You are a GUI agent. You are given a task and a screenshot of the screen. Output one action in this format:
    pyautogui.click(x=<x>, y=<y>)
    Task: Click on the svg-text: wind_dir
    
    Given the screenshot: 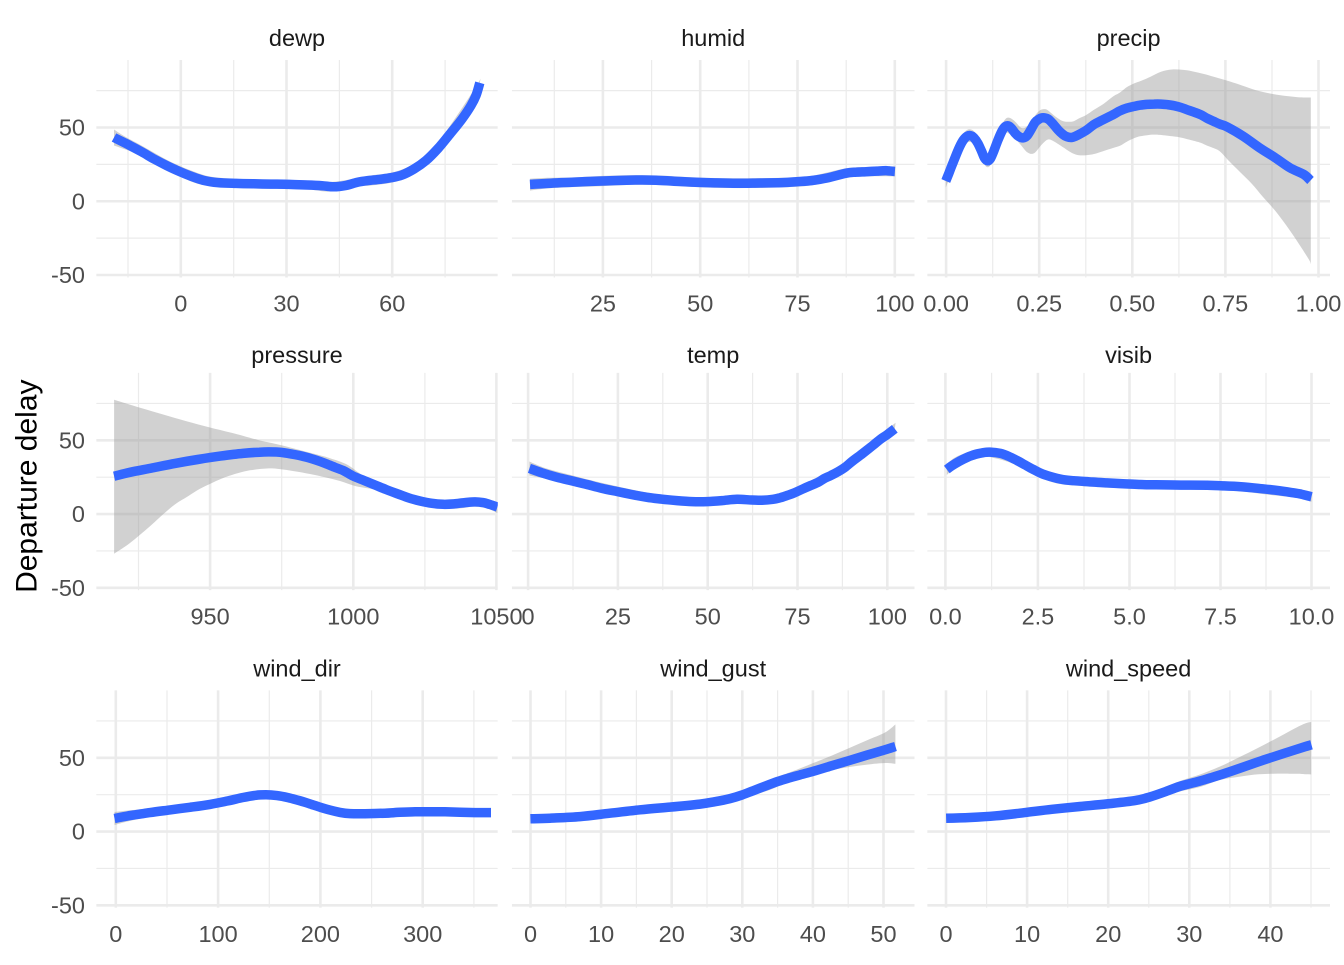 What is the action you would take?
    pyautogui.click(x=296, y=669)
    